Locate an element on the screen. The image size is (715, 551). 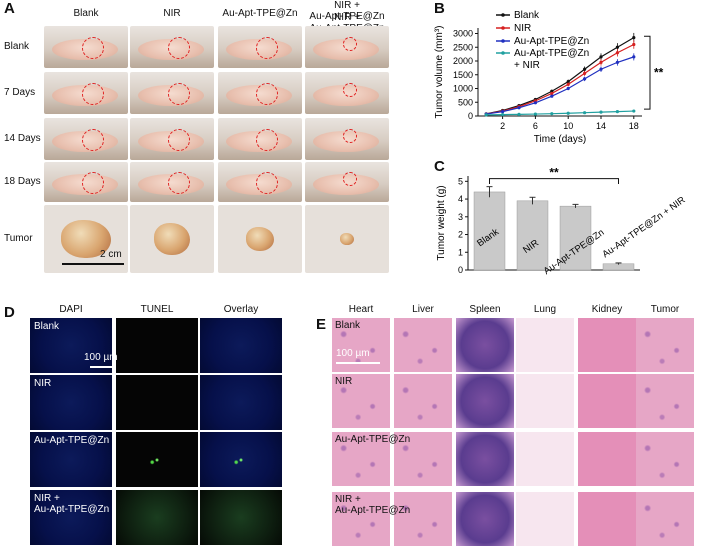
apoptotic-signal is located at coordinates (241, 459).